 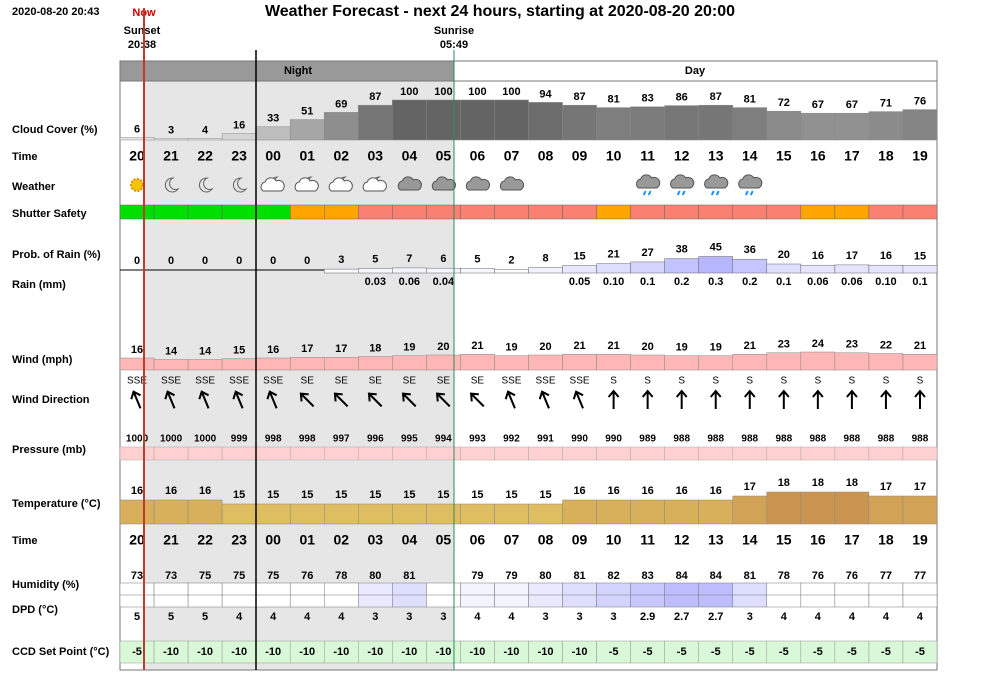 What do you see at coordinates (42, 360) in the screenshot?
I see `row-label: Wind (mph)` at bounding box center [42, 360].